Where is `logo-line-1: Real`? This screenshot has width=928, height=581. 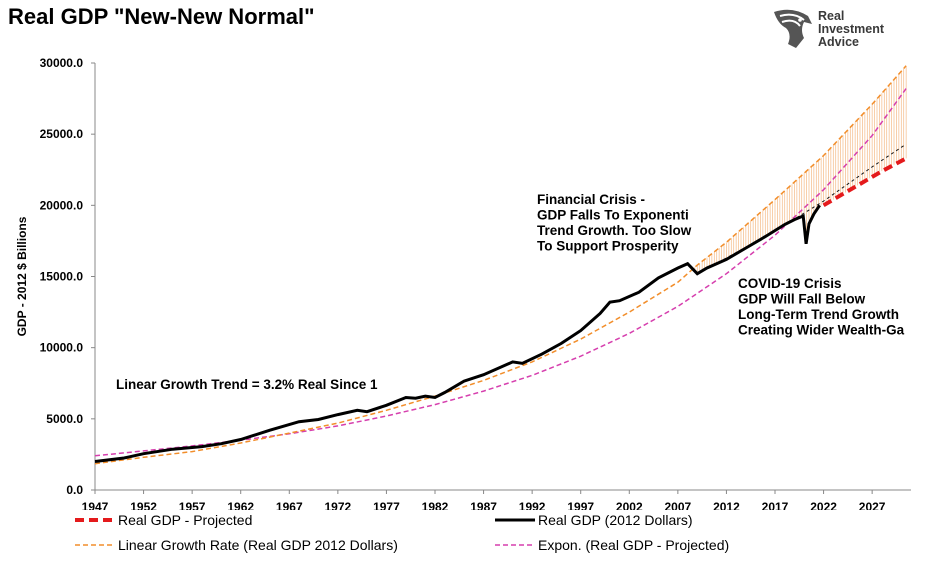 logo-line-1: Real is located at coordinates (831, 16).